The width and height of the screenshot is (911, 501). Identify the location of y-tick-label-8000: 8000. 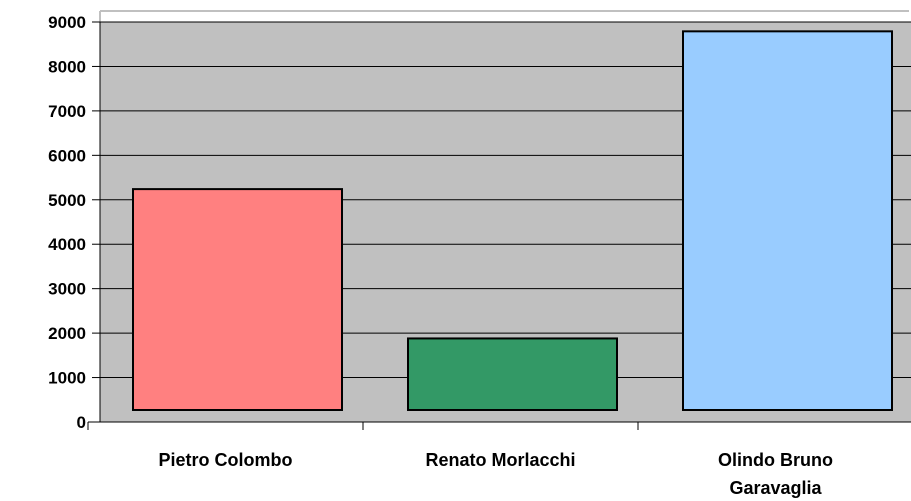
(67, 66).